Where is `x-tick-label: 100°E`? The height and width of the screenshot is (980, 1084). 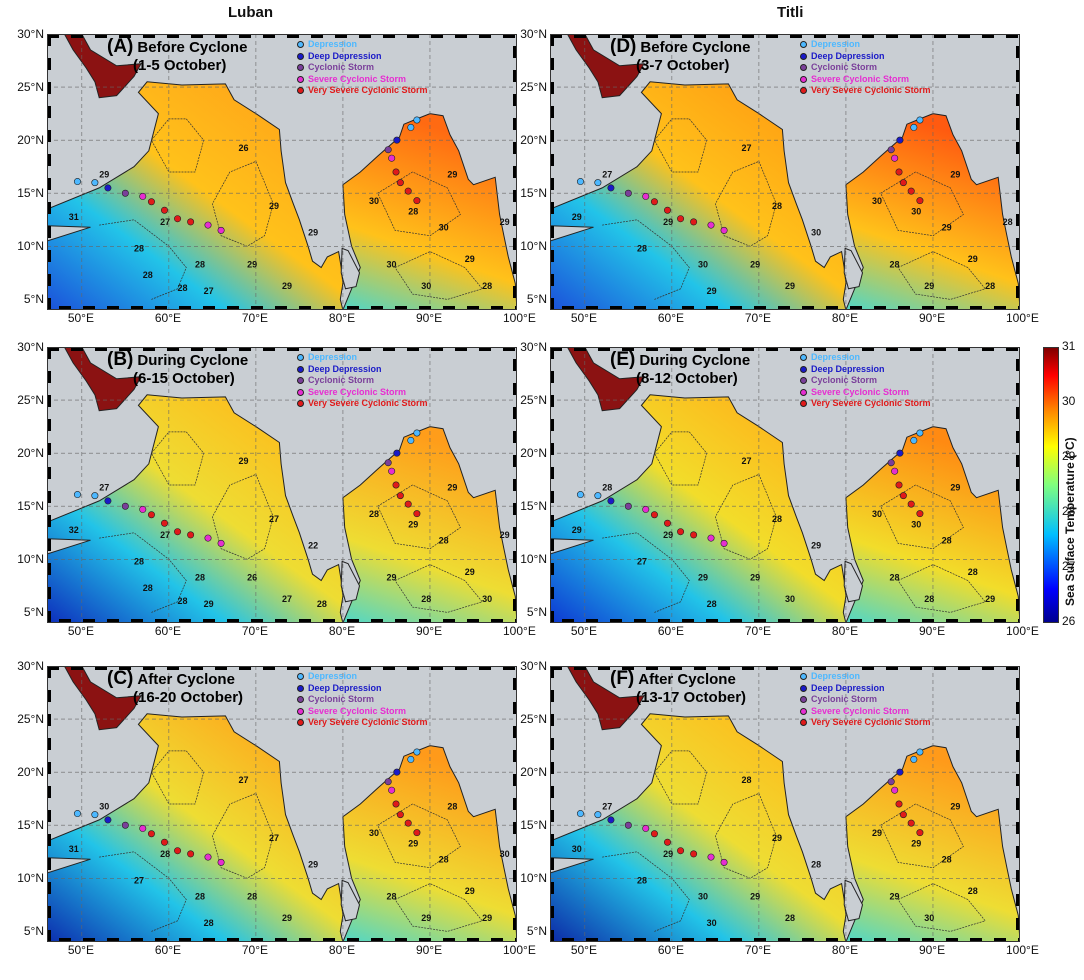
x-tick-label: 100°E is located at coordinates (519, 950).